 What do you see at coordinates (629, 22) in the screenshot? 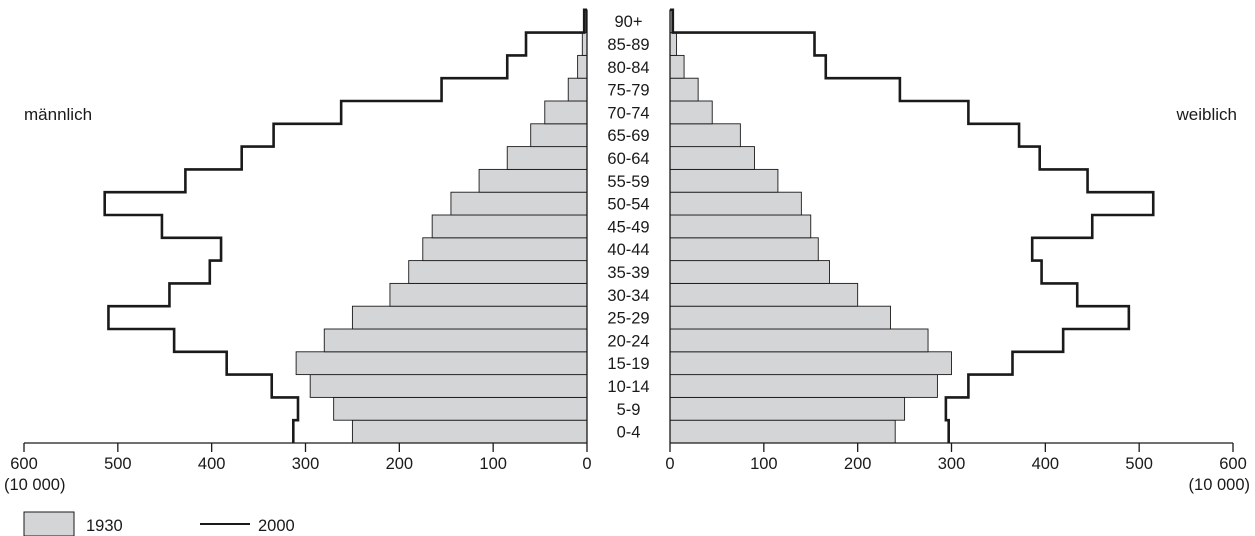
I see `age-label-90+: 90+` at bounding box center [629, 22].